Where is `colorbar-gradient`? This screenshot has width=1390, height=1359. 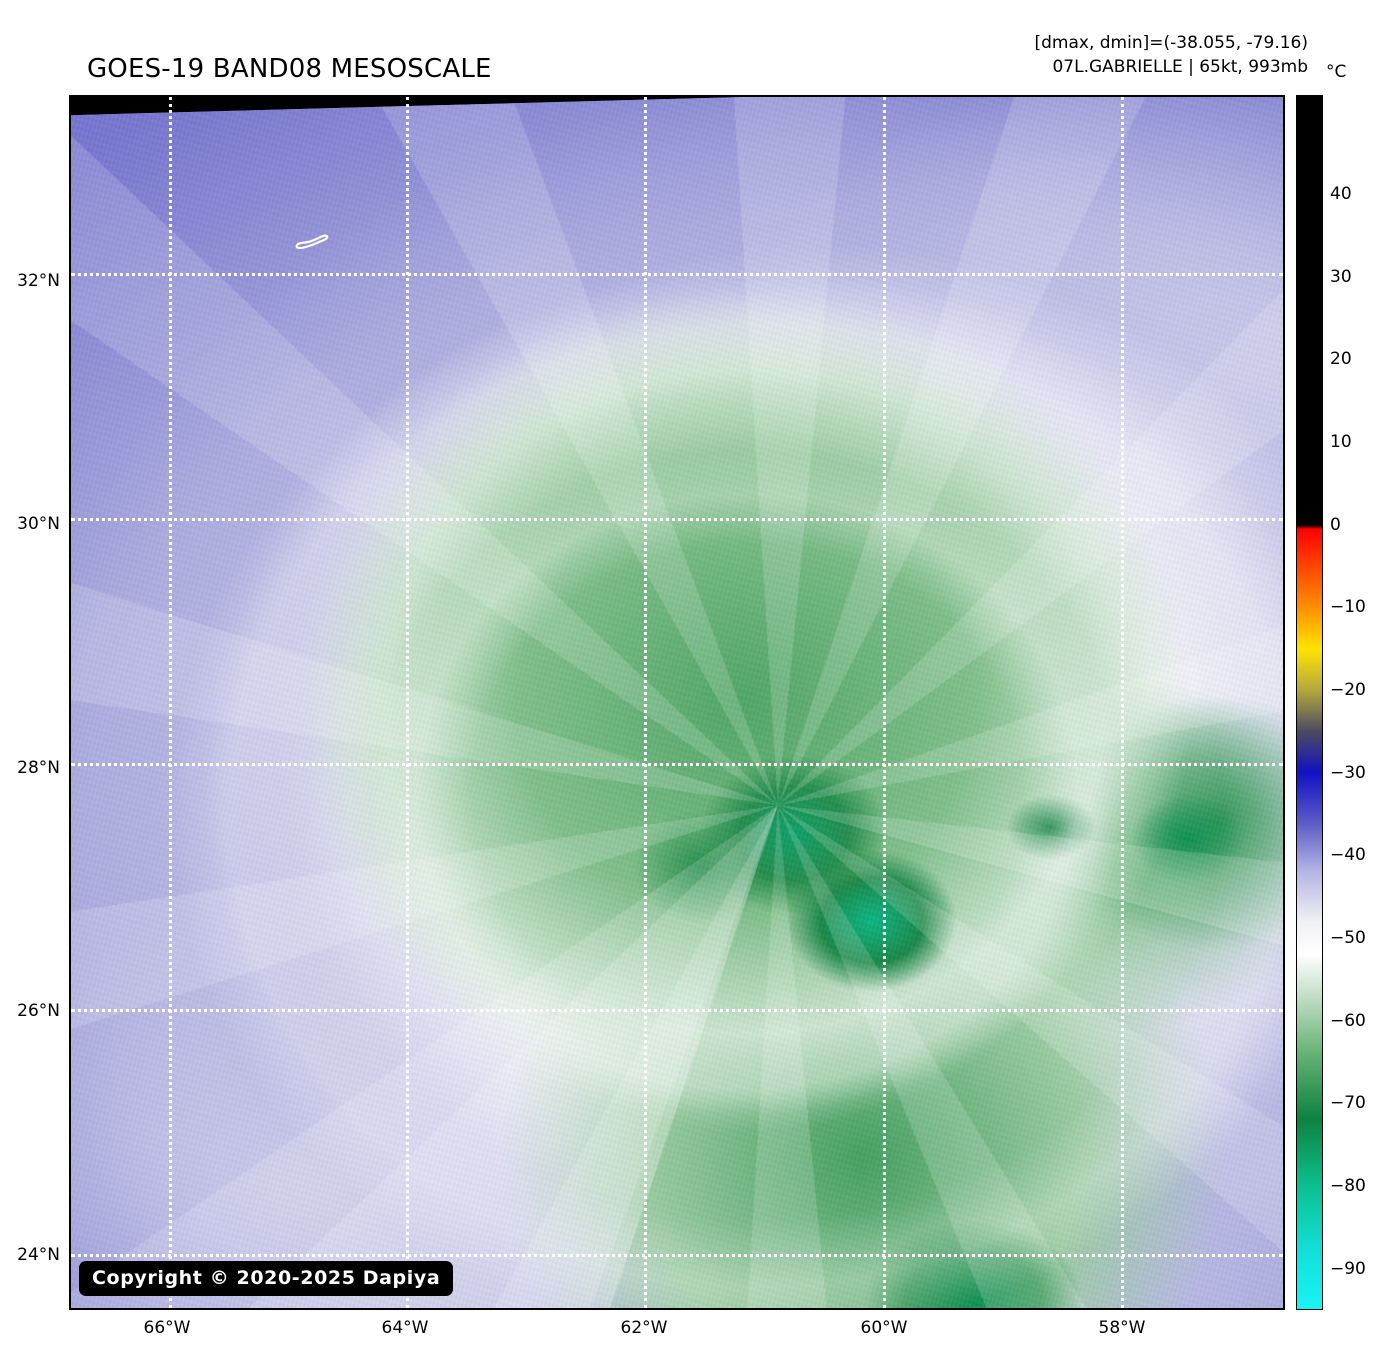 colorbar-gradient is located at coordinates (1309, 702).